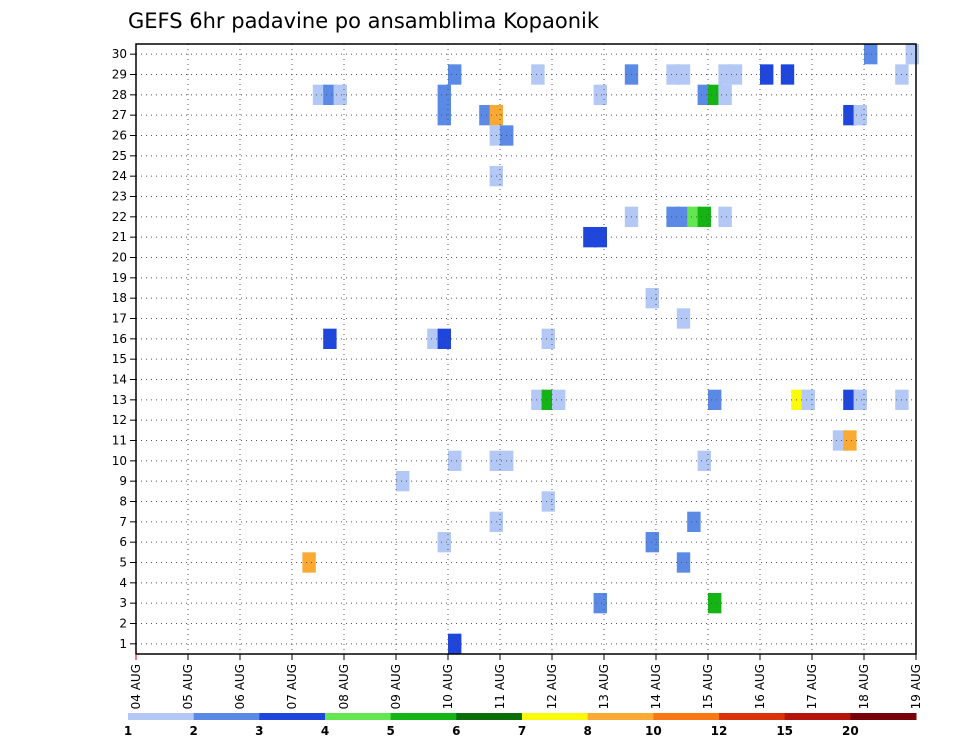 The image size is (960, 742). What do you see at coordinates (123, 522) in the screenshot?
I see `y-tick-label: 7` at bounding box center [123, 522].